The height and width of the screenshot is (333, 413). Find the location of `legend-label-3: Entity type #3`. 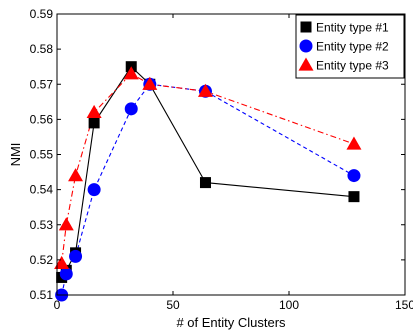

legend-label-3: Entity type #3 is located at coordinates (352, 66).